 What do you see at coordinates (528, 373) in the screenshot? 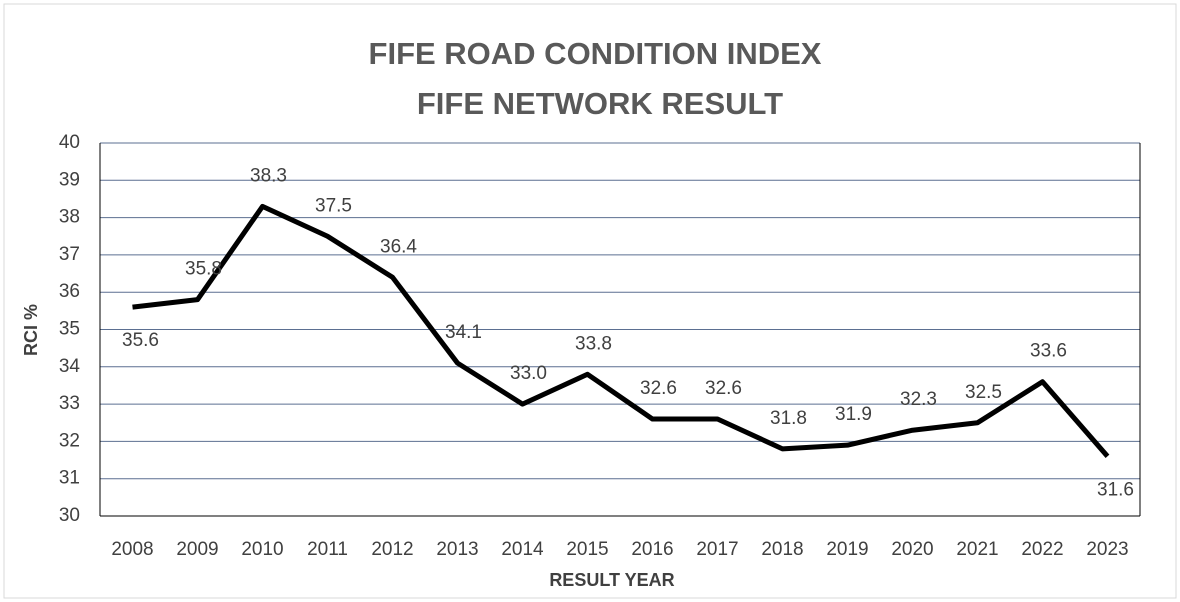
I see `data-label: 33.0` at bounding box center [528, 373].